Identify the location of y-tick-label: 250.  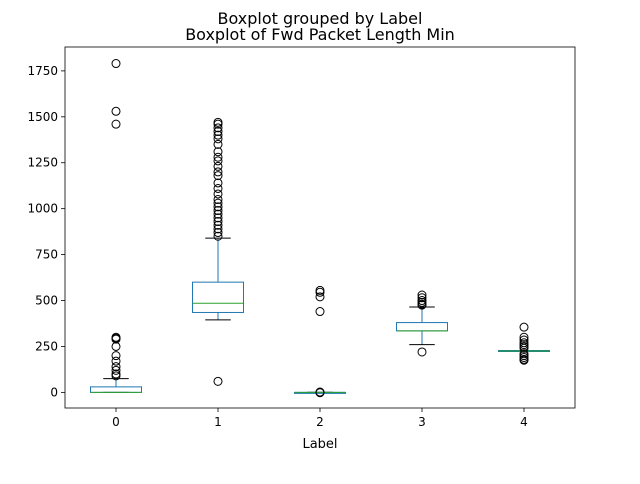
(46, 346).